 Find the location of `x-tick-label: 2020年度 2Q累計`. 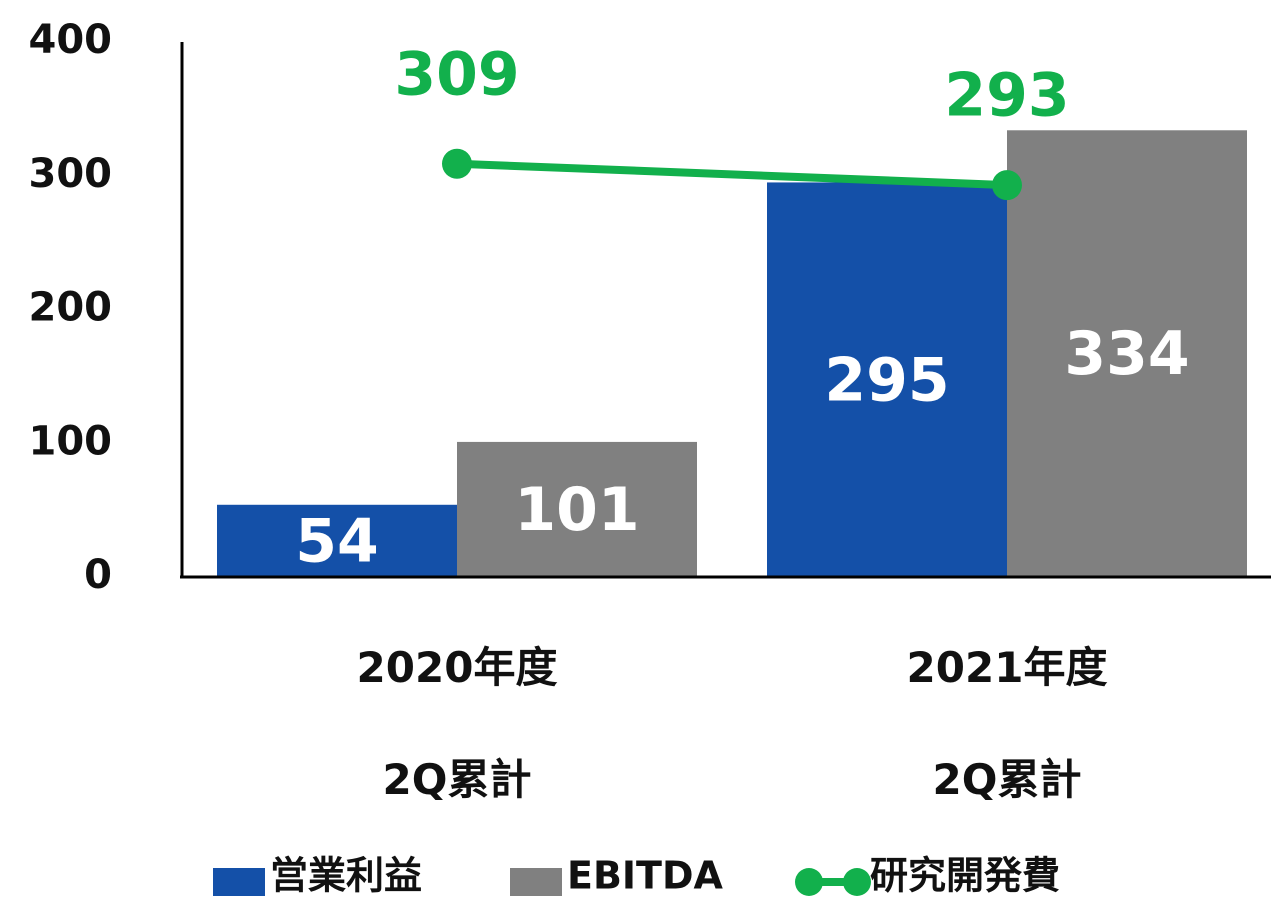

x-tick-label: 2020年度 2Q累計 is located at coordinates (457, 723).